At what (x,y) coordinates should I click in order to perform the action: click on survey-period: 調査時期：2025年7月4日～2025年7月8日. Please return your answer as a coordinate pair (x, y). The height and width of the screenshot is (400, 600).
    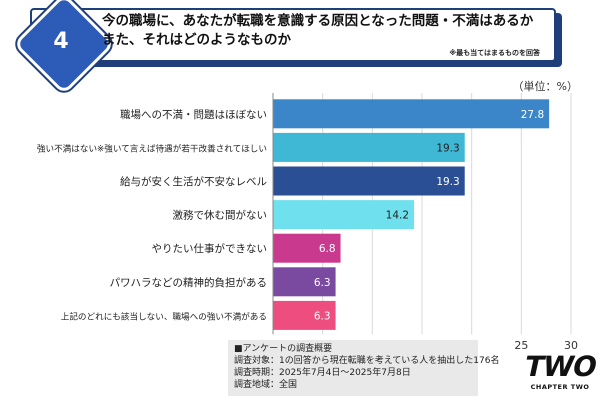
    Looking at the image, I should click on (322, 373).